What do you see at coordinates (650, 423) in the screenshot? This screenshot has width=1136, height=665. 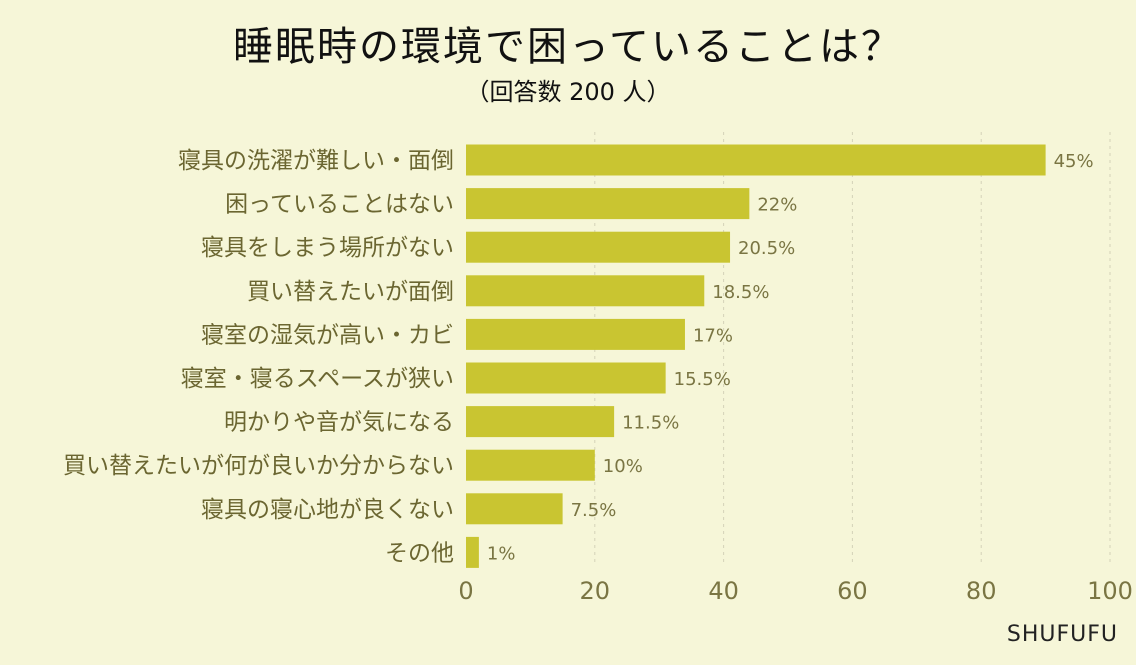 I see `data-label: 11.5%` at bounding box center [650, 423].